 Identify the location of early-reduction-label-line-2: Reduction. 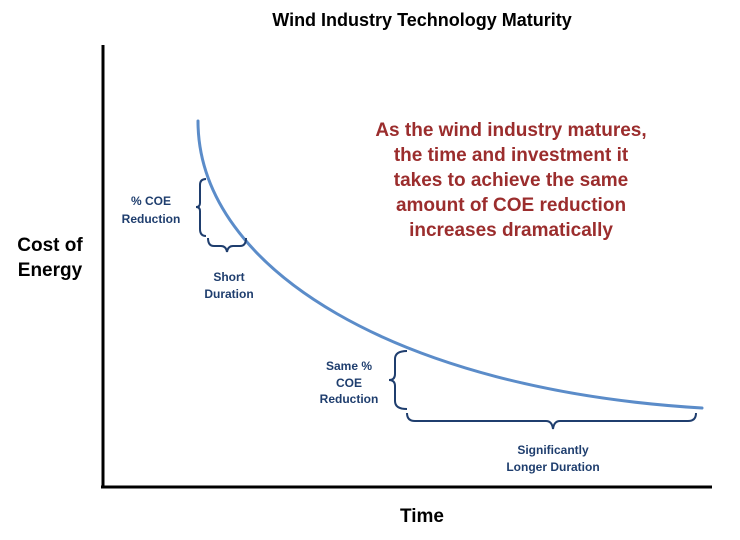
(151, 219).